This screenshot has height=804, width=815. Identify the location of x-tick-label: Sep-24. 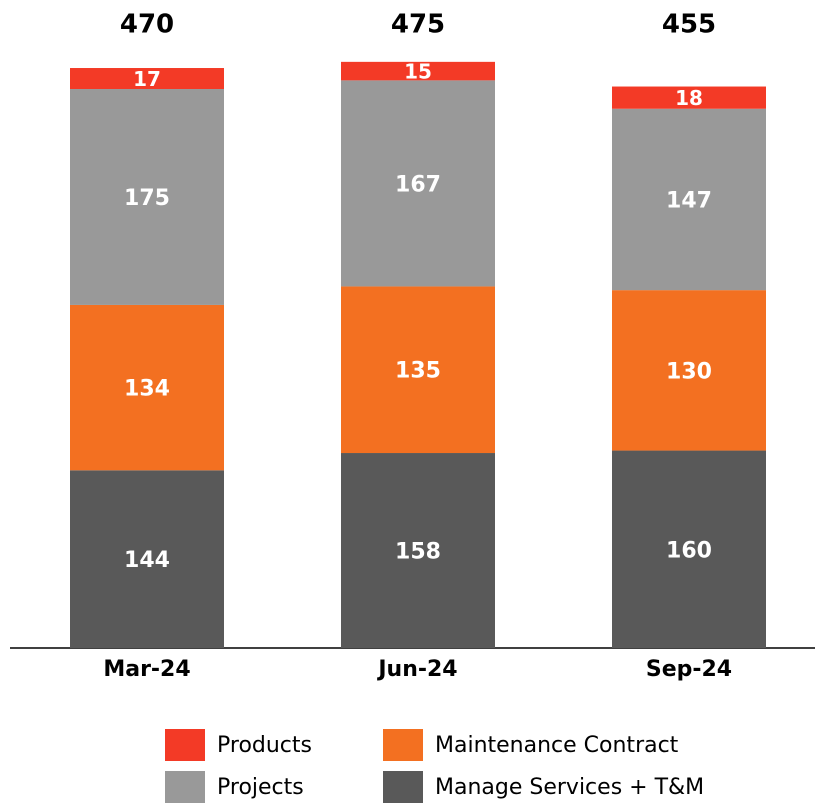
(689, 669).